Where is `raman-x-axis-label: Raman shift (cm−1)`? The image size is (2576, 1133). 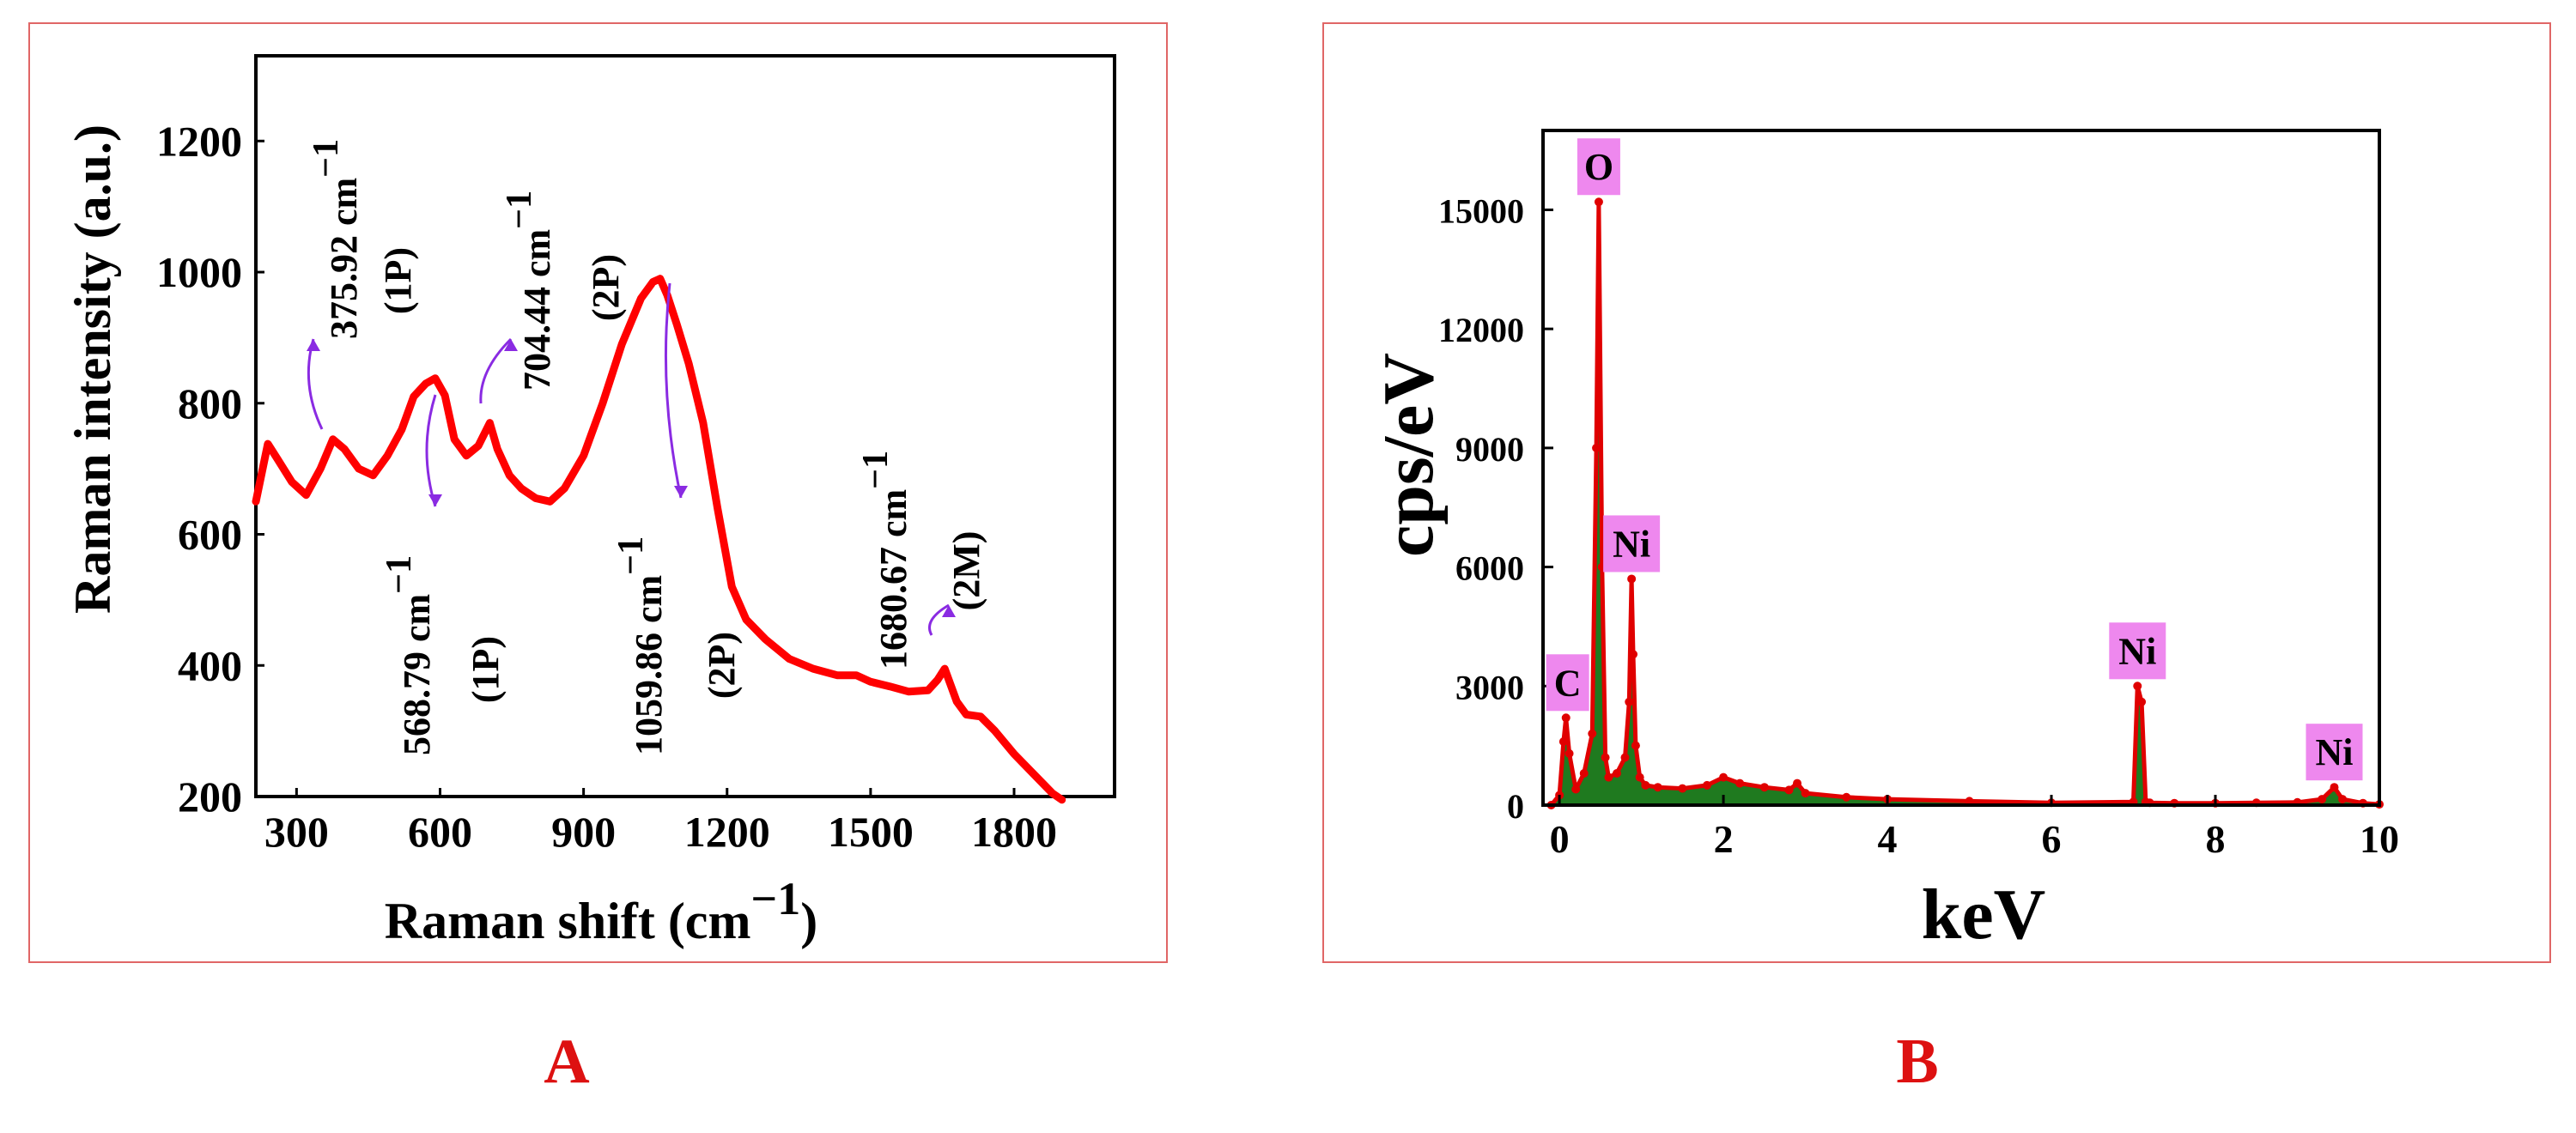
raman-x-axis-label: Raman shift (cm−1) is located at coordinates (601, 911).